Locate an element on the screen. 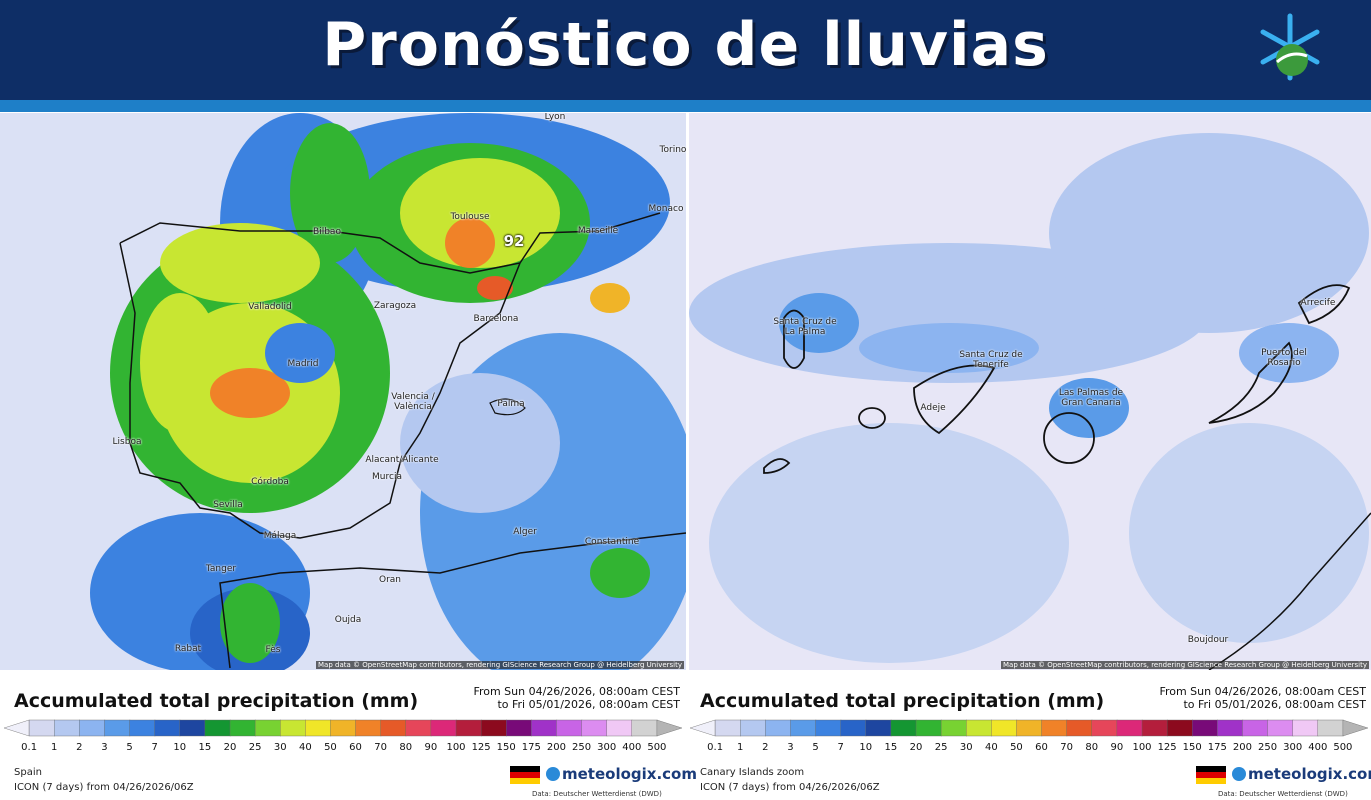  place-label: Lisboa is located at coordinates (127, 442).